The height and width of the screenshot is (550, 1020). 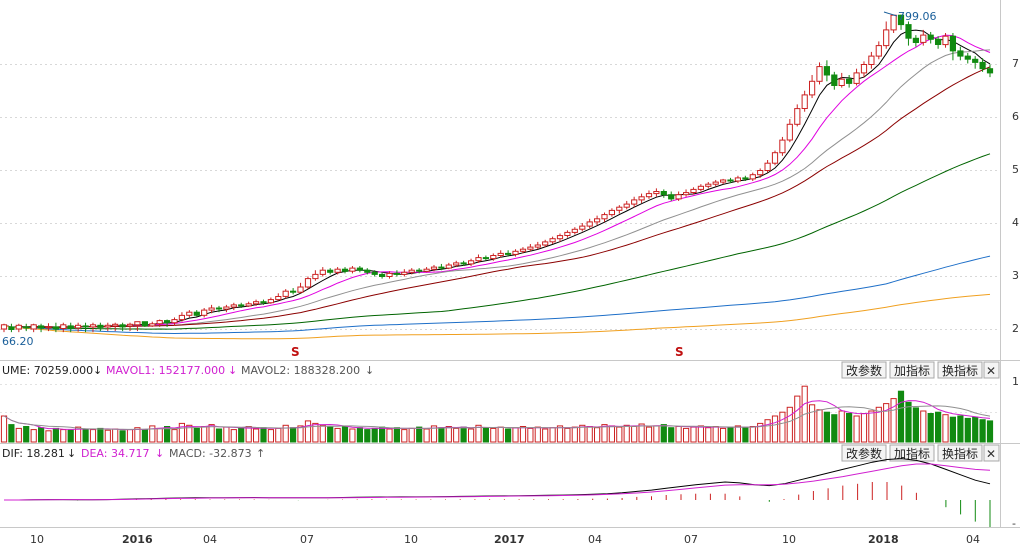 I want to click on macd-arrow: ↑, so click(x=260, y=453).